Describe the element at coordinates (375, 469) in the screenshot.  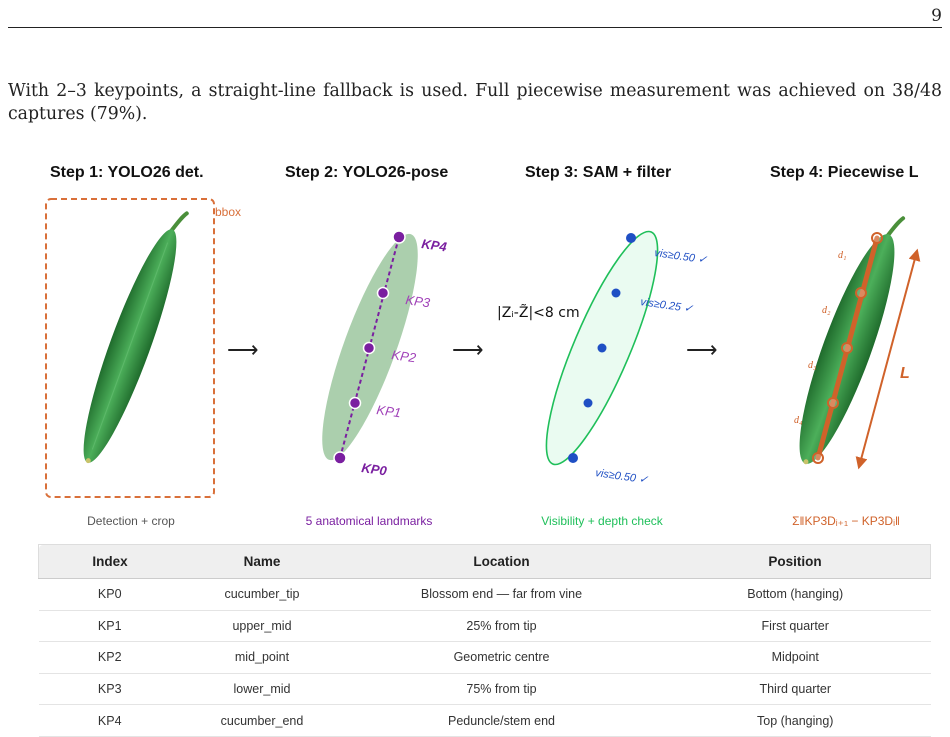
I see `kp0-label: KP0` at that location.